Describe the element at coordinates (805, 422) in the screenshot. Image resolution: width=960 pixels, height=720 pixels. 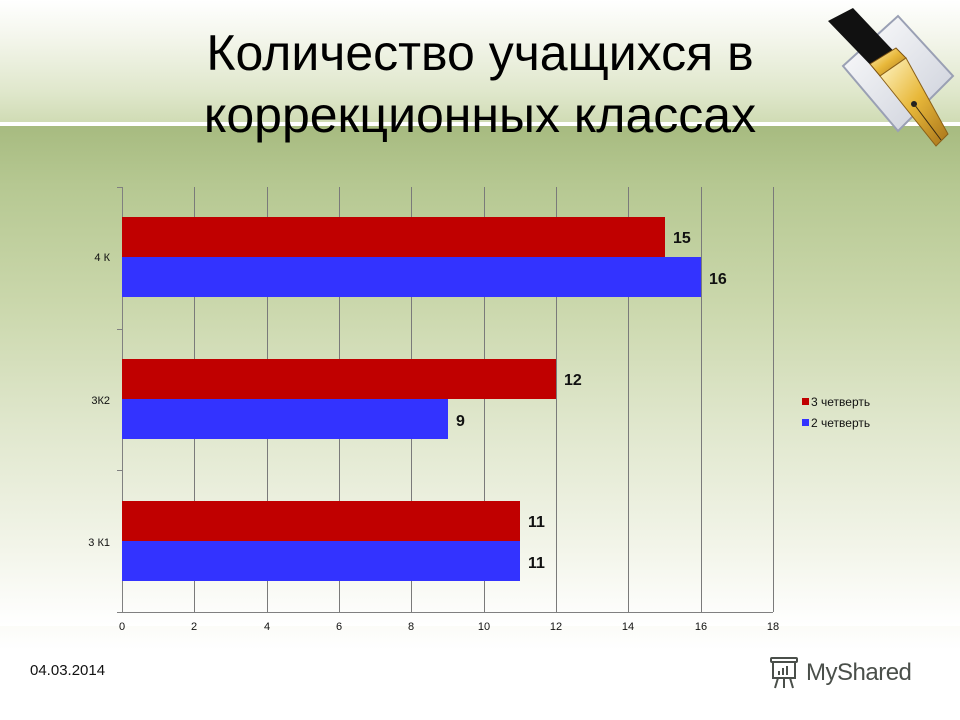
I see `legend-swatch-blue` at that location.